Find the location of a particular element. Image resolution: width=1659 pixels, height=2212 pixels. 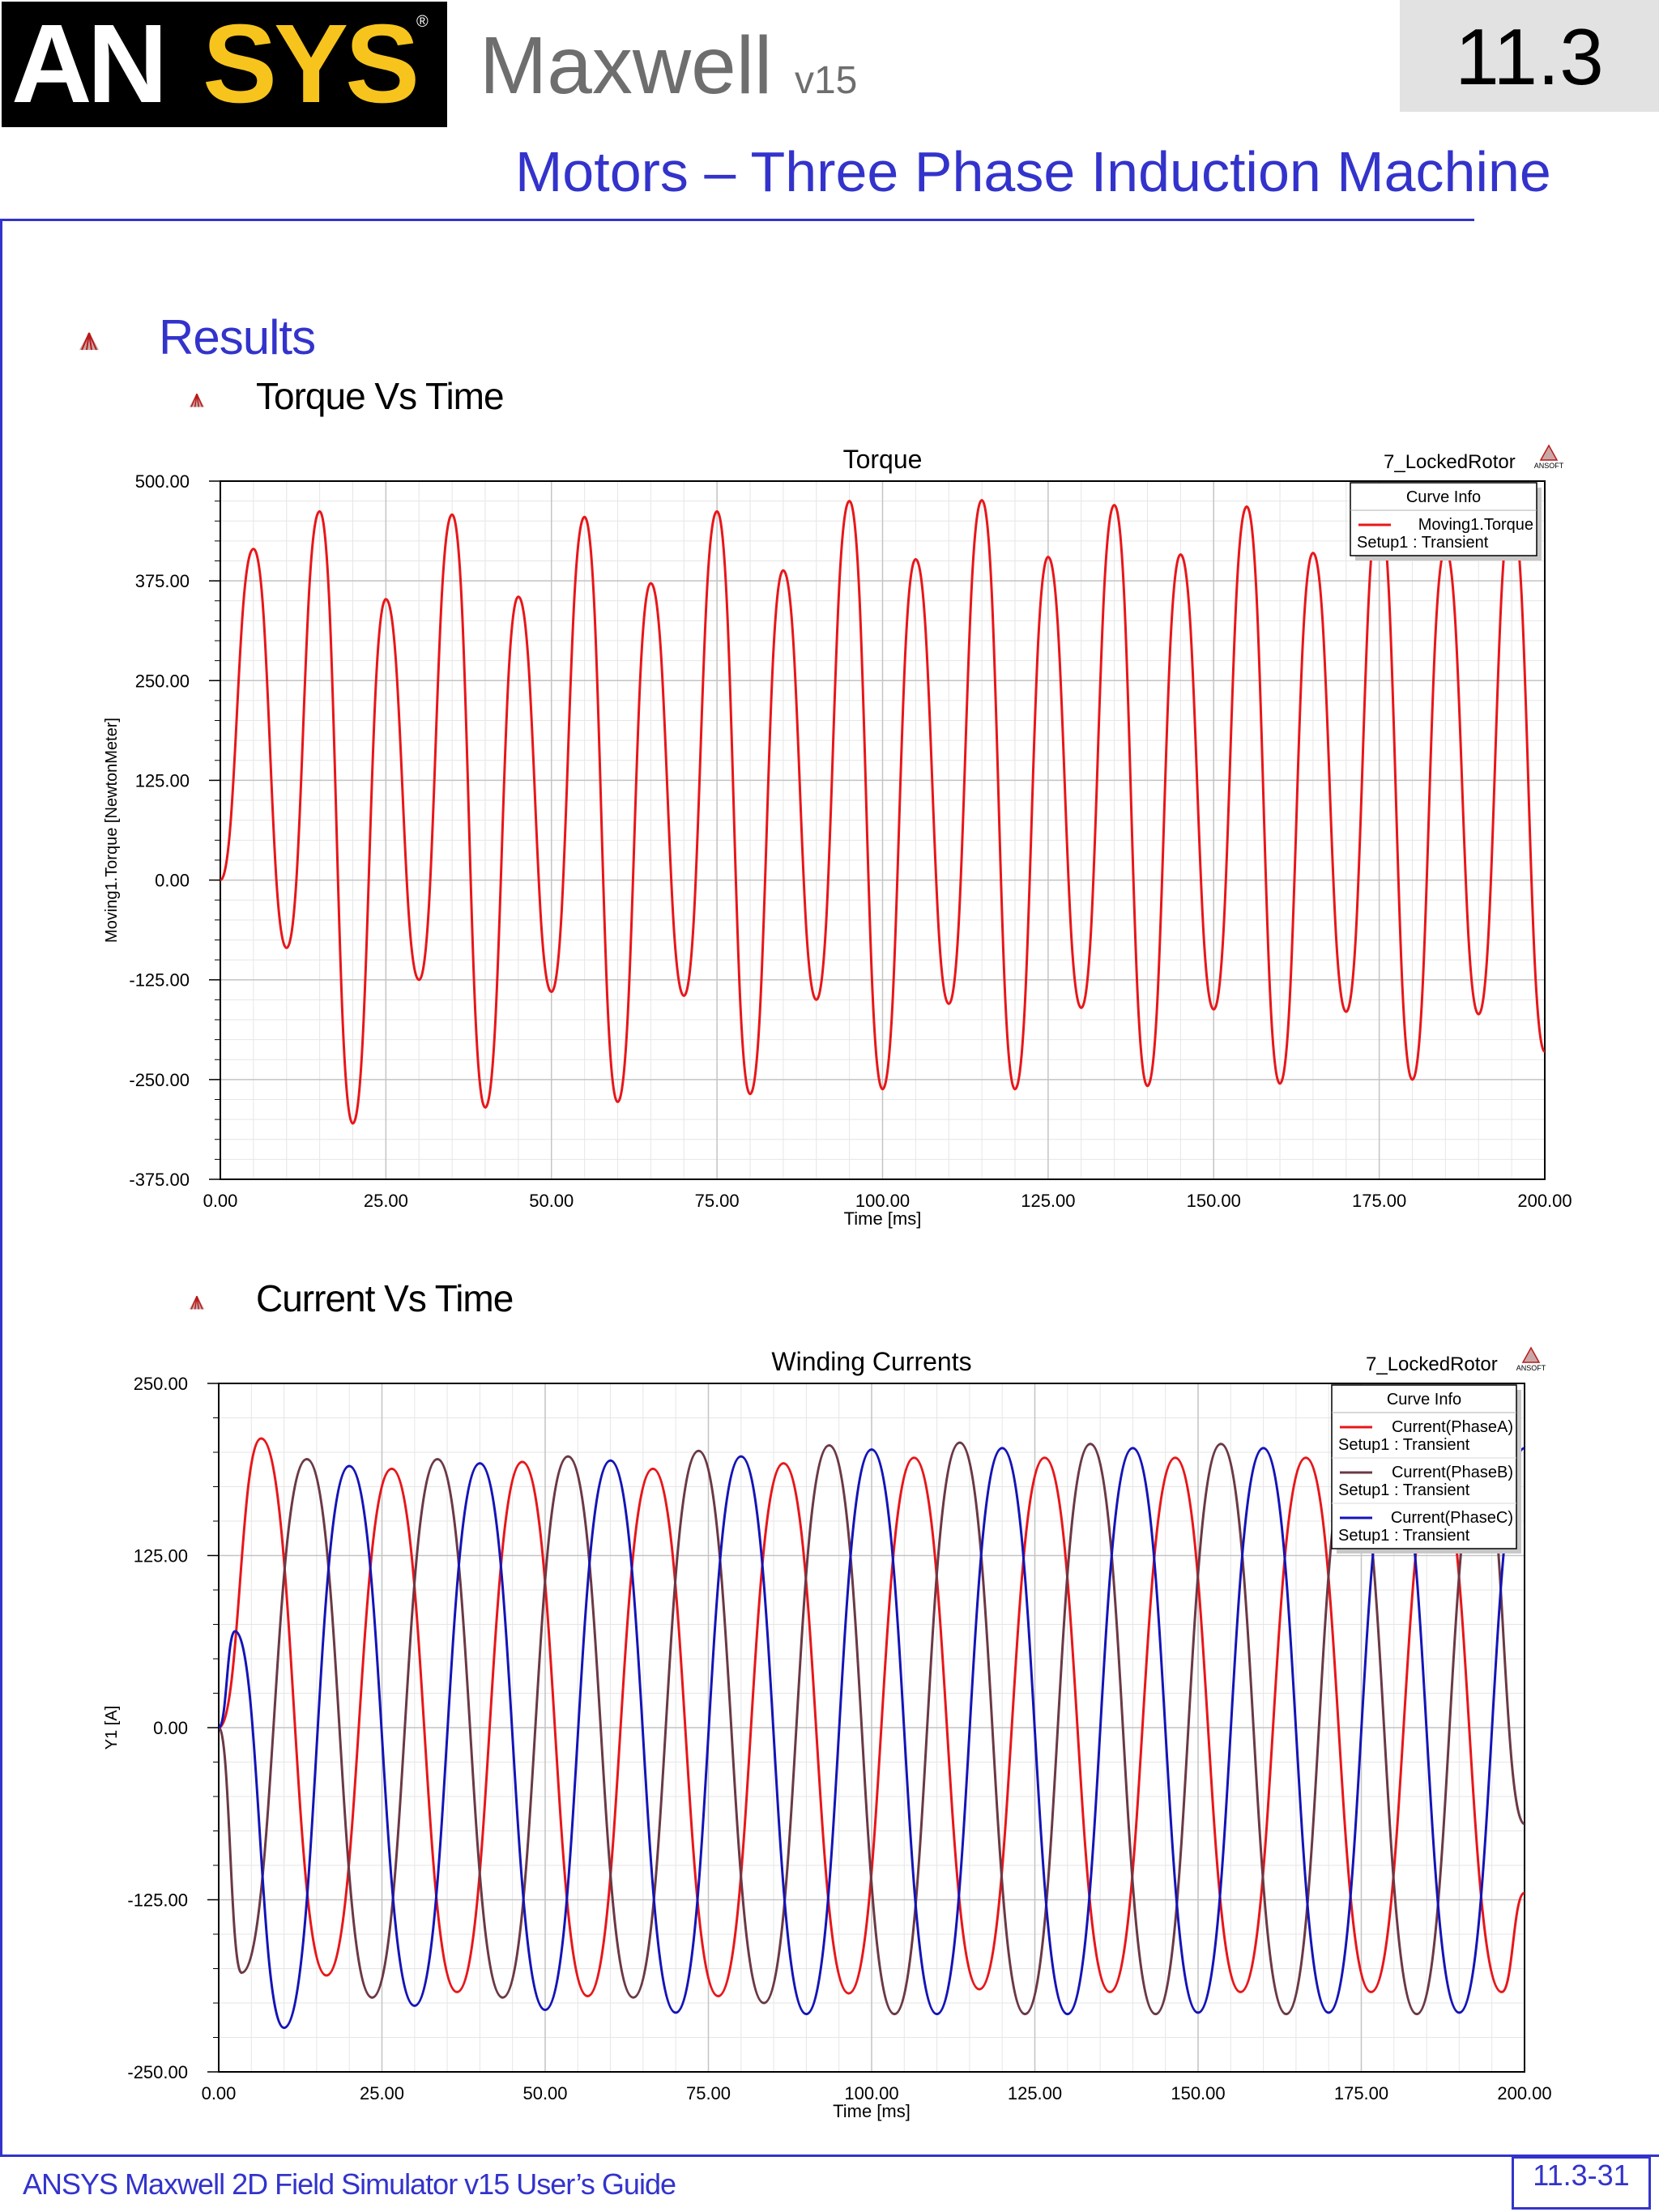

ansys-logo: AN SYS ® is located at coordinates (224, 64).